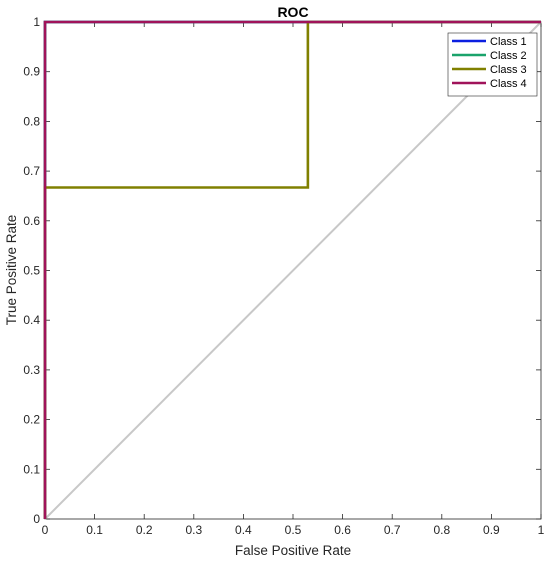 The width and height of the screenshot is (550, 563). Describe the element at coordinates (31, 171) in the screenshot. I see `y-tick-label: 0.7` at that location.